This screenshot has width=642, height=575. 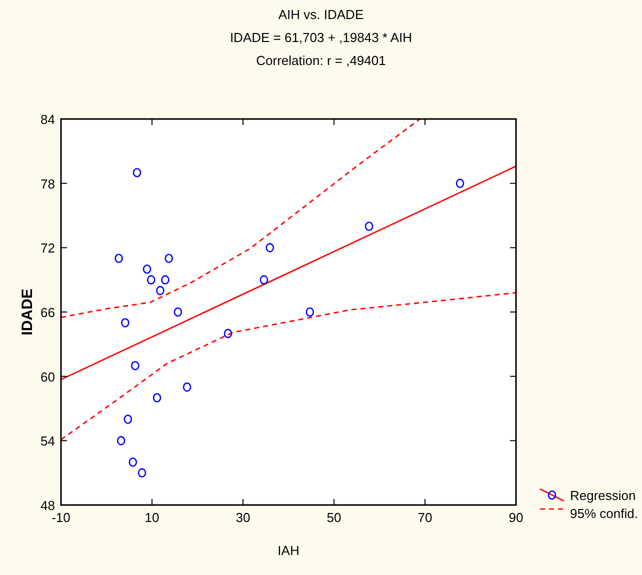 I want to click on y-tick-label: 84, so click(x=47, y=119).